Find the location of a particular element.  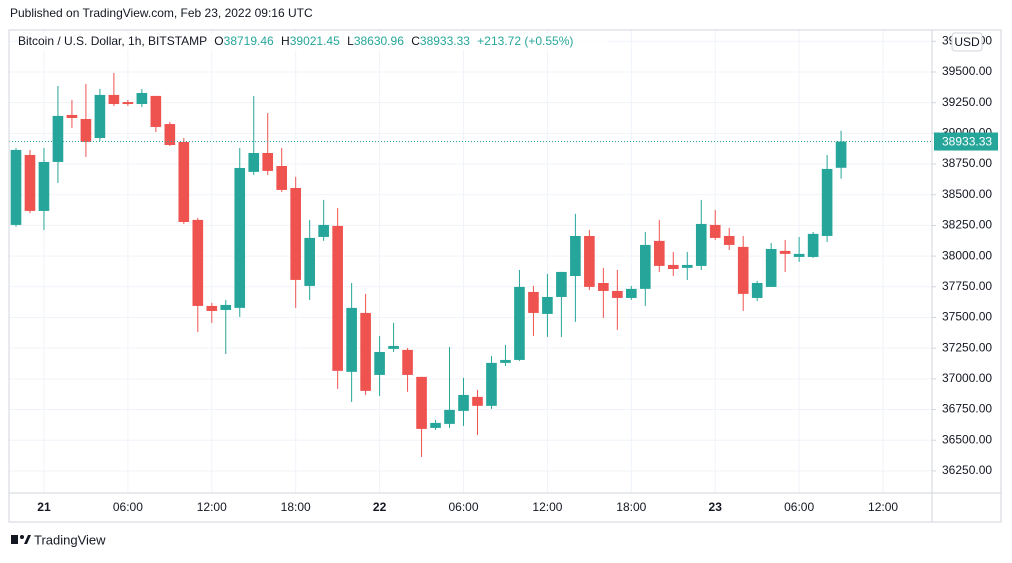

x-tick-label: 22 is located at coordinates (380, 507).